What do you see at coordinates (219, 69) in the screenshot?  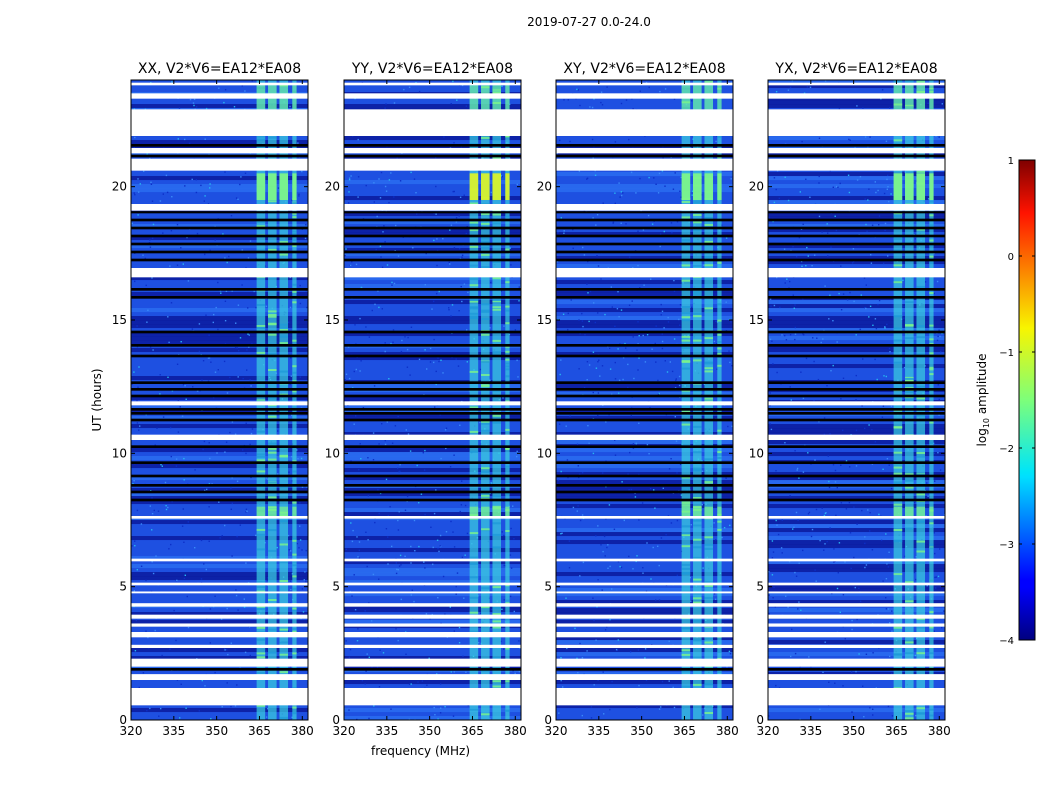 I see `panel-title: XX, V2*V6=EA12*EA08` at bounding box center [219, 69].